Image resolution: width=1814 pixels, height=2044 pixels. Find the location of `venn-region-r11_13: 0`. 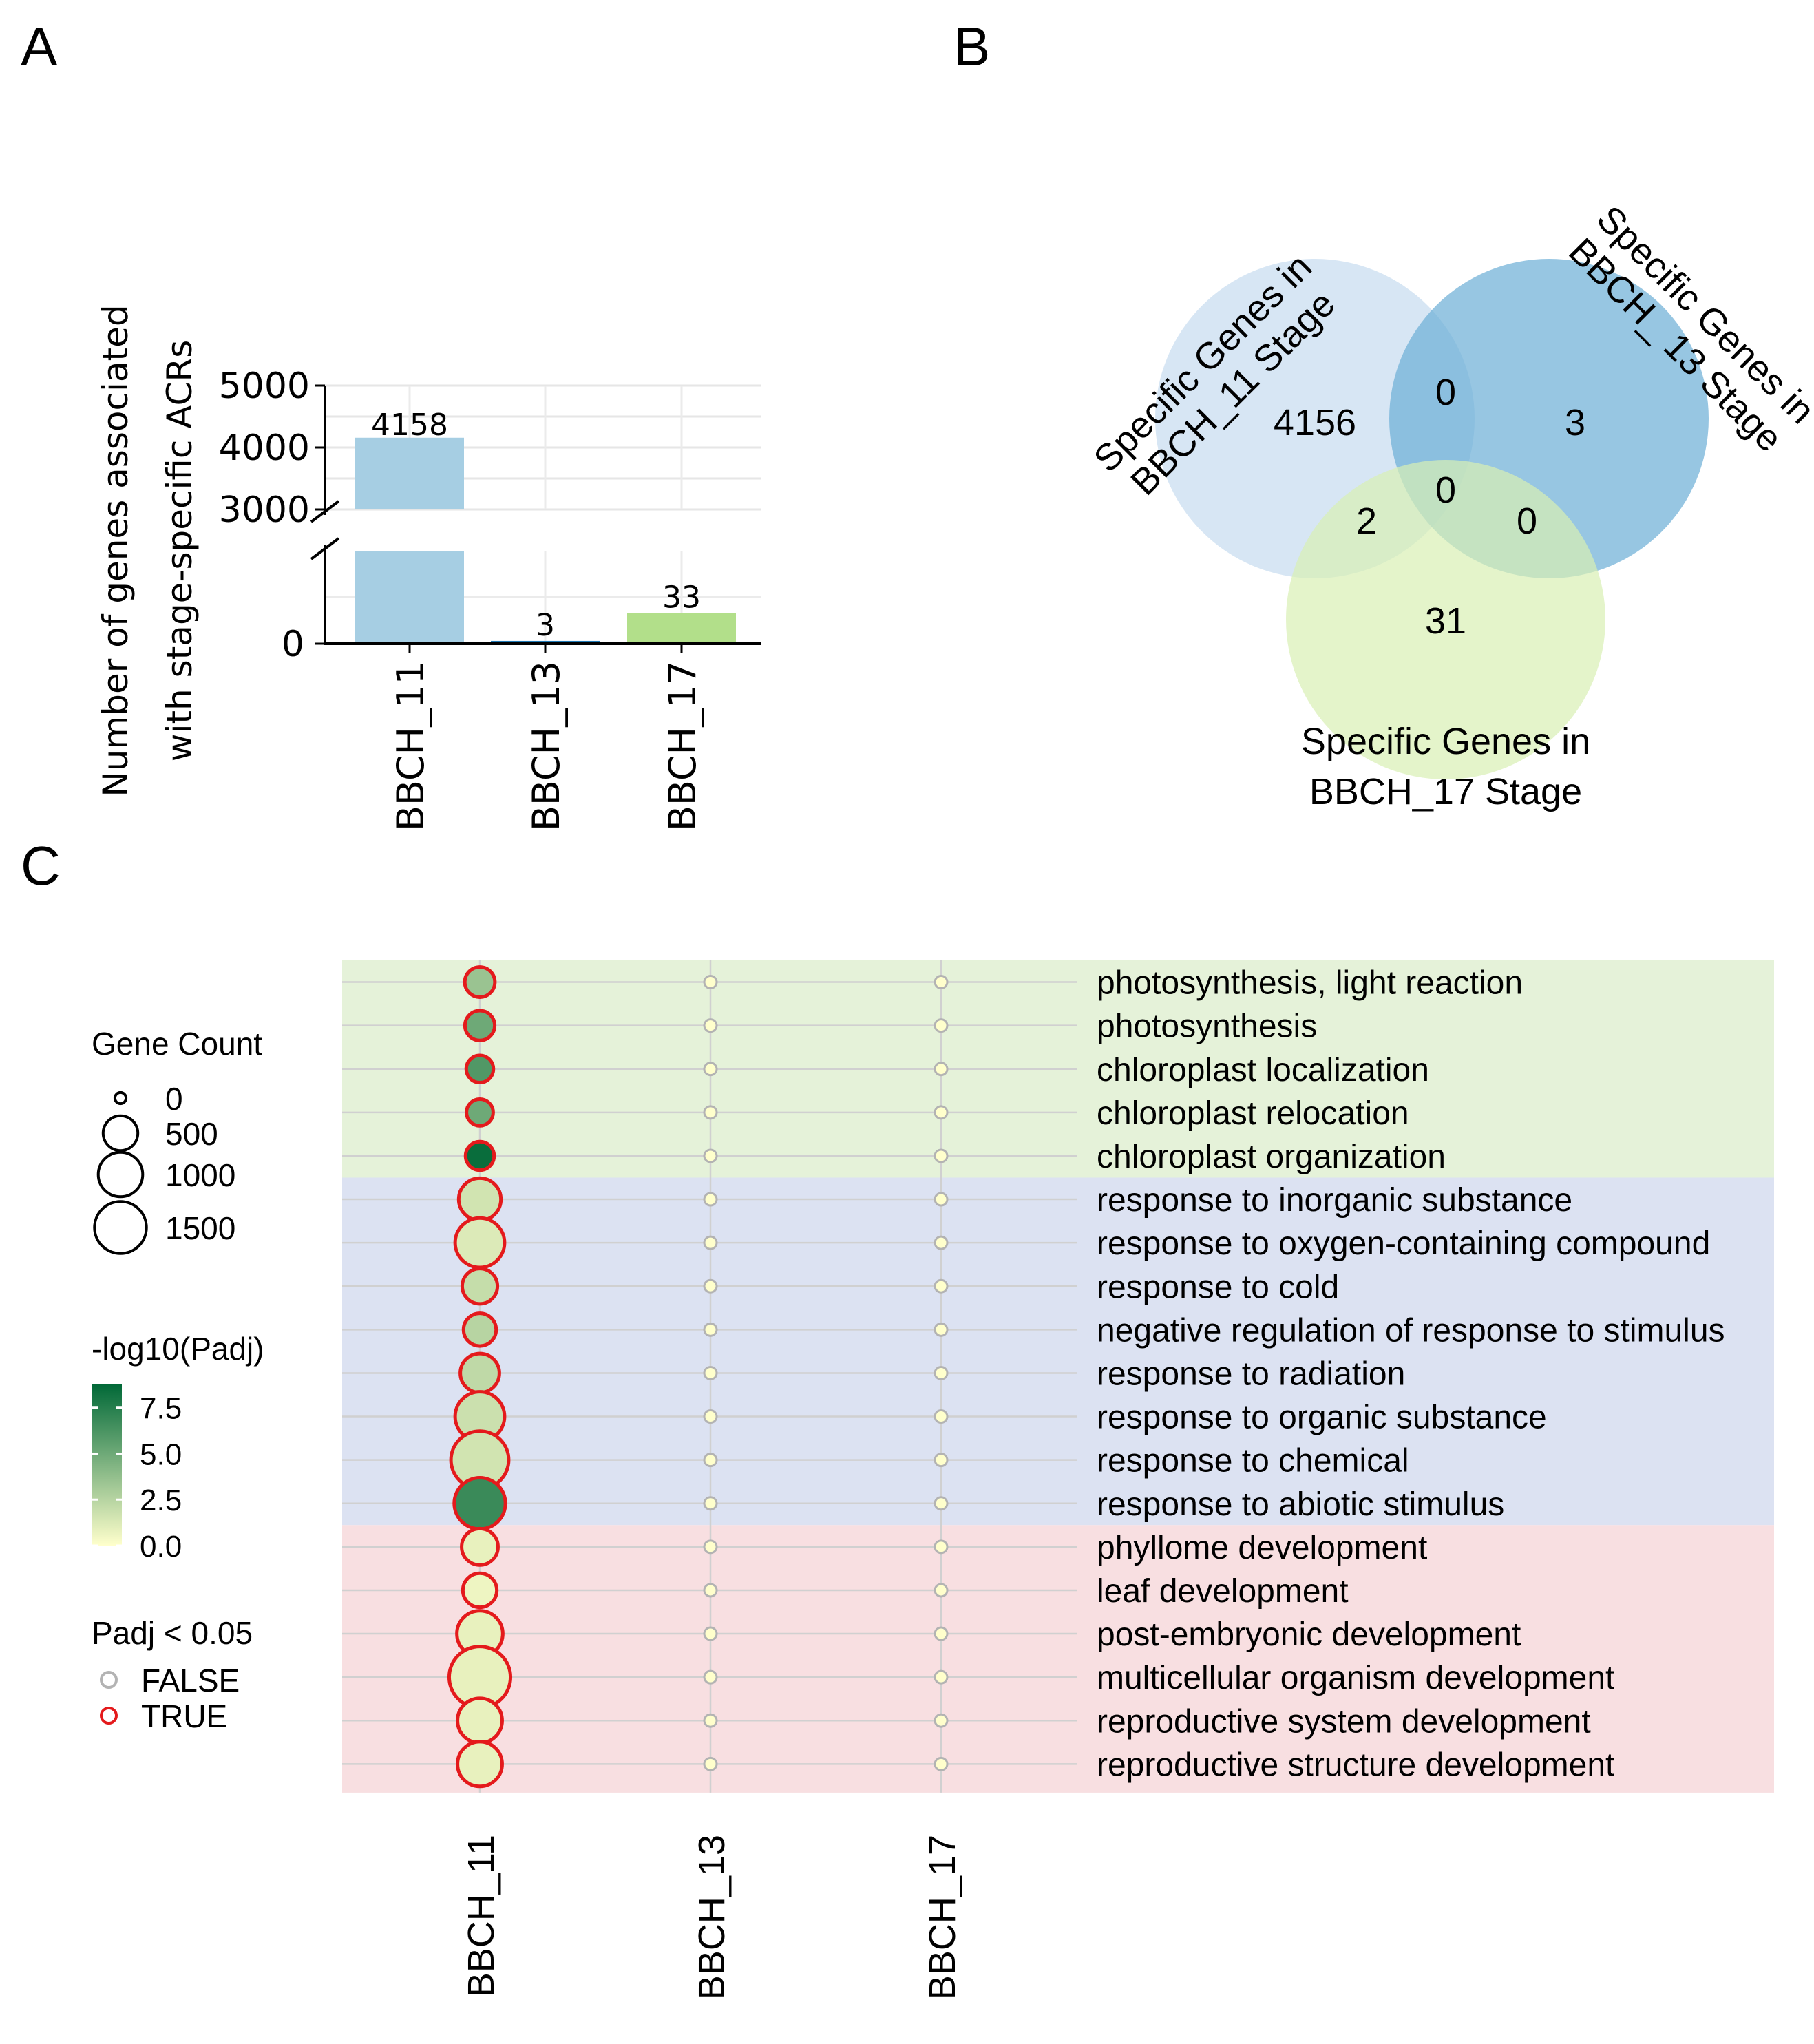

venn-region-r11_13: 0 is located at coordinates (1446, 392).